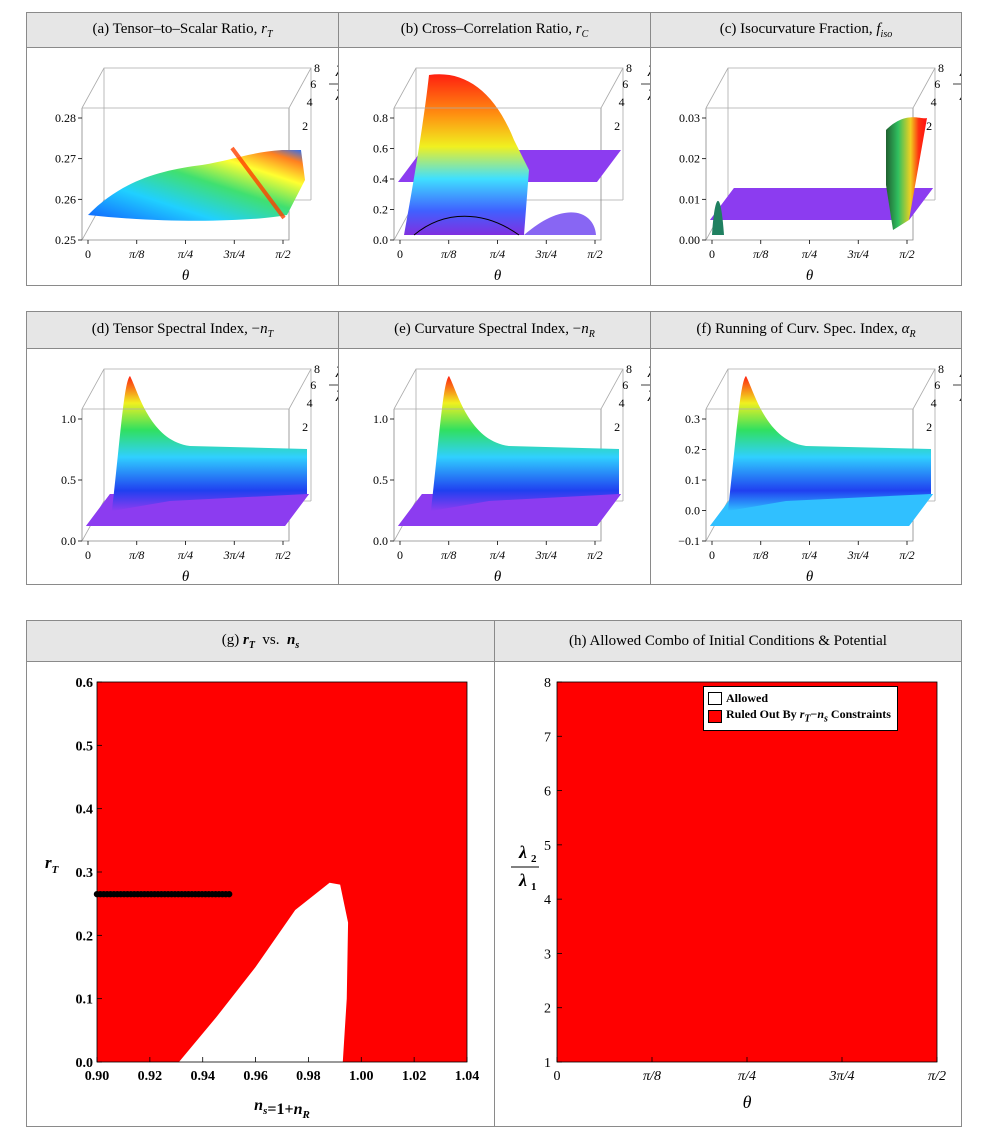 Image resolution: width=988 pixels, height=1144 pixels. What do you see at coordinates (808, 716) in the screenshot?
I see `legend-label-ruled-out: Ruled Out By rT−ns Constraints` at bounding box center [808, 716].